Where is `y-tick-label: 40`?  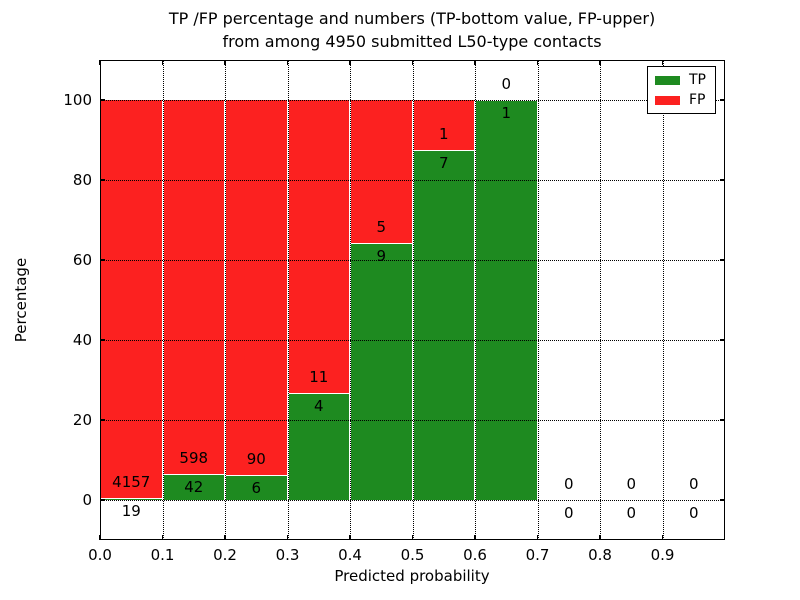 y-tick-label: 40 is located at coordinates (82, 340).